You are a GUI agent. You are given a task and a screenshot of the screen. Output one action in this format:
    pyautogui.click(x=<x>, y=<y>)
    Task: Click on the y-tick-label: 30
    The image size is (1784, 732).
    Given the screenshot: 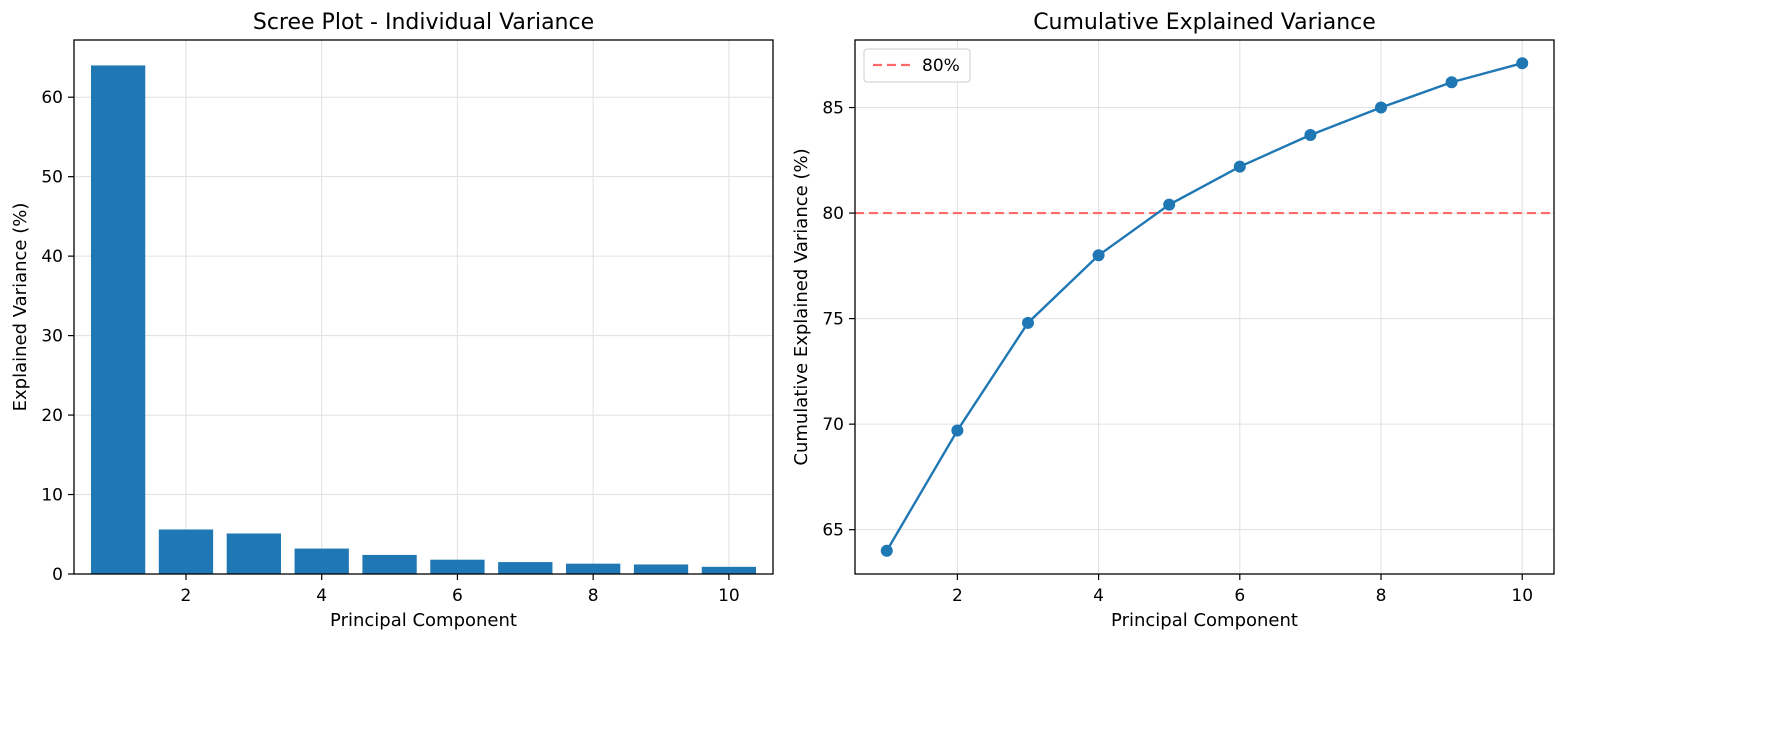 What is the action you would take?
    pyautogui.click(x=52, y=337)
    